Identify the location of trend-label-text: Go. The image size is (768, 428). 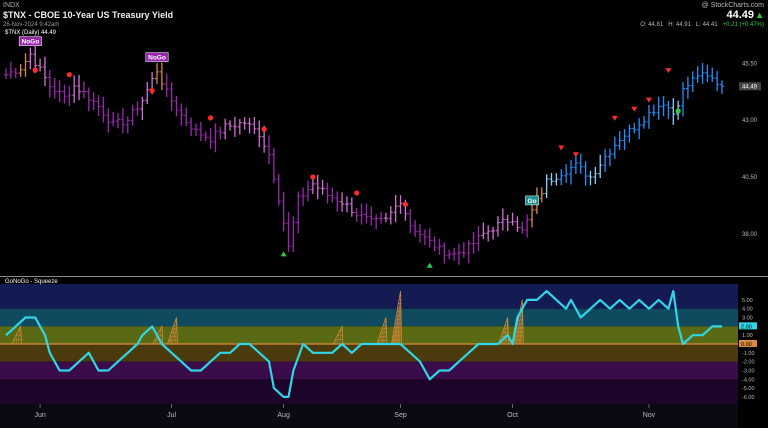
(532, 201).